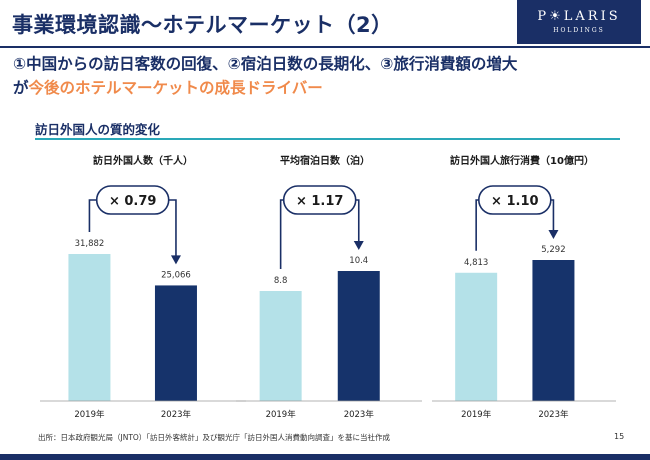  Describe the element at coordinates (172, 228) in the screenshot. I see `arrow-line-right-visitors` at that location.